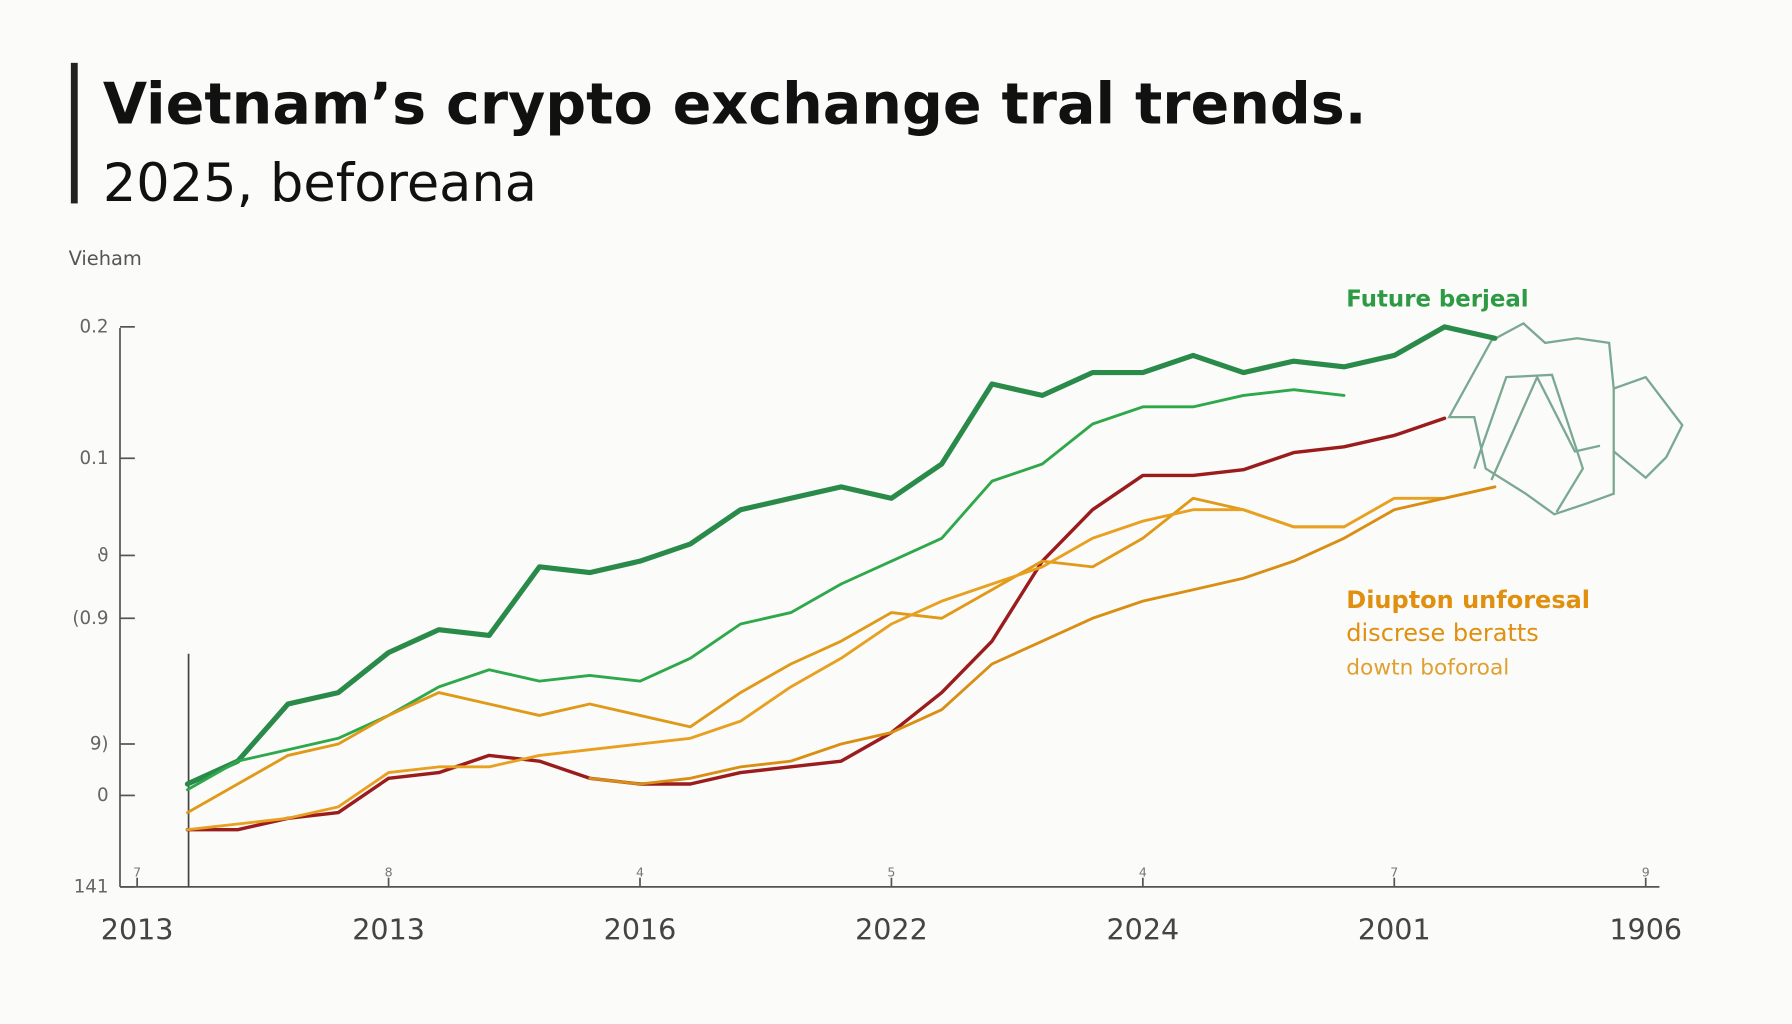  Describe the element at coordinates (1565, 419) in the screenshot. I see `decorative-shapes` at that location.